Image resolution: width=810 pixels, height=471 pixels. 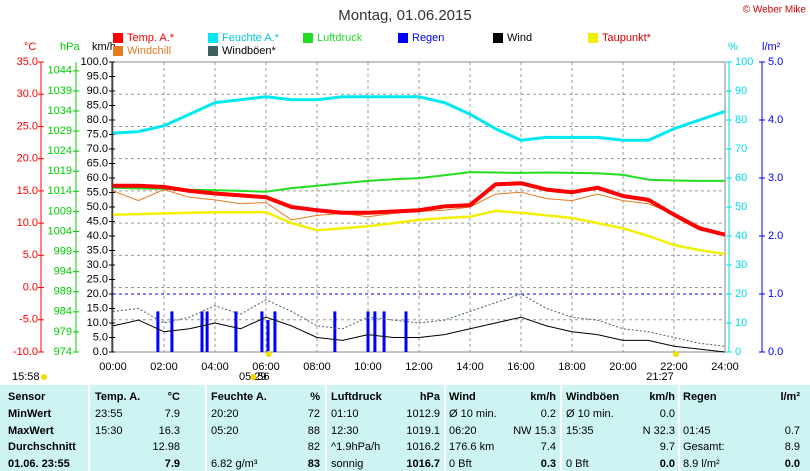 What do you see at coordinates (704, 447) in the screenshot?
I see `table-cell: Gesamt:` at bounding box center [704, 447].